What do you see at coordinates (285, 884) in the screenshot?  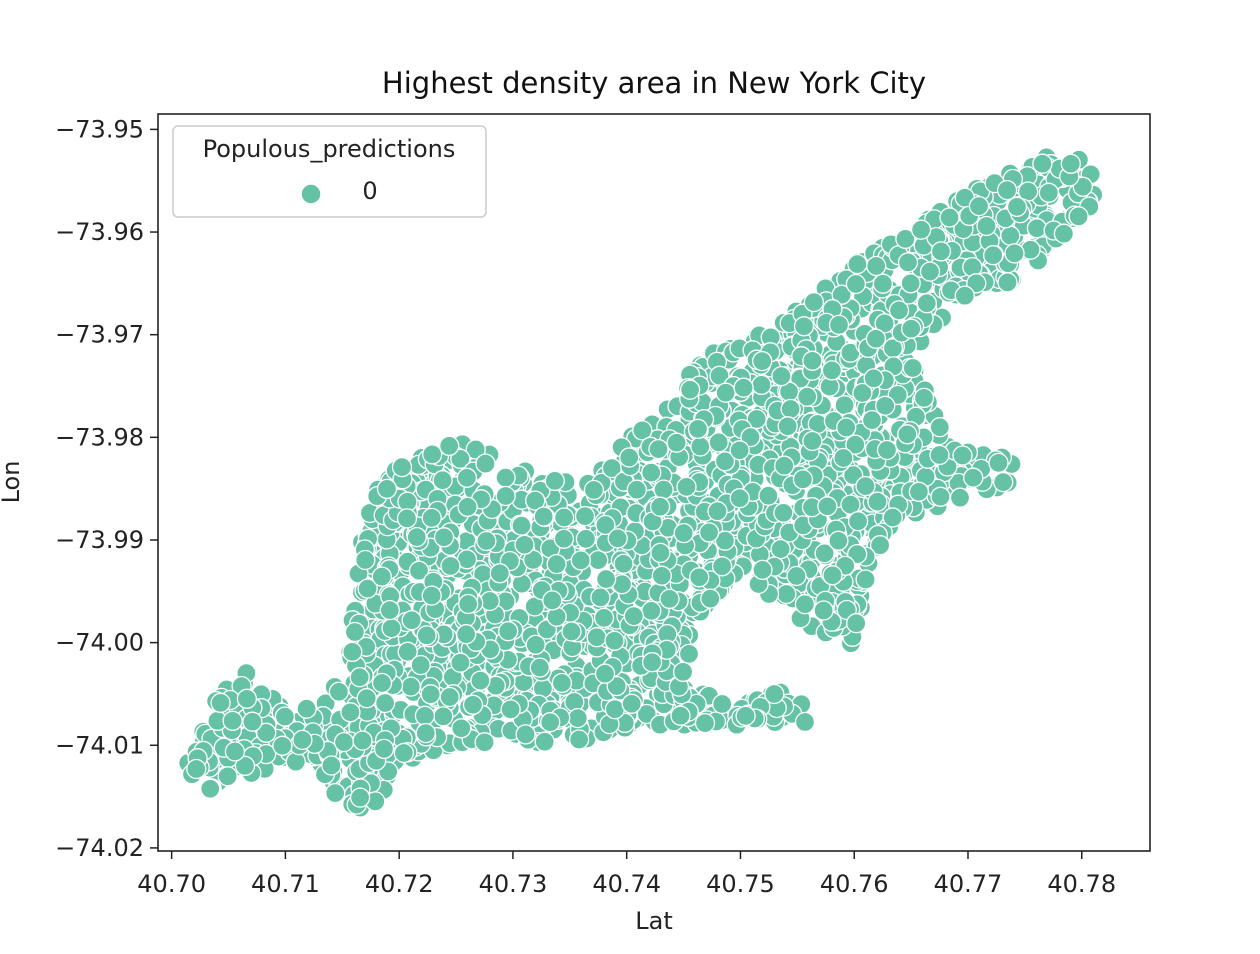 I see `x-tick-label: 40.71` at bounding box center [285, 884].